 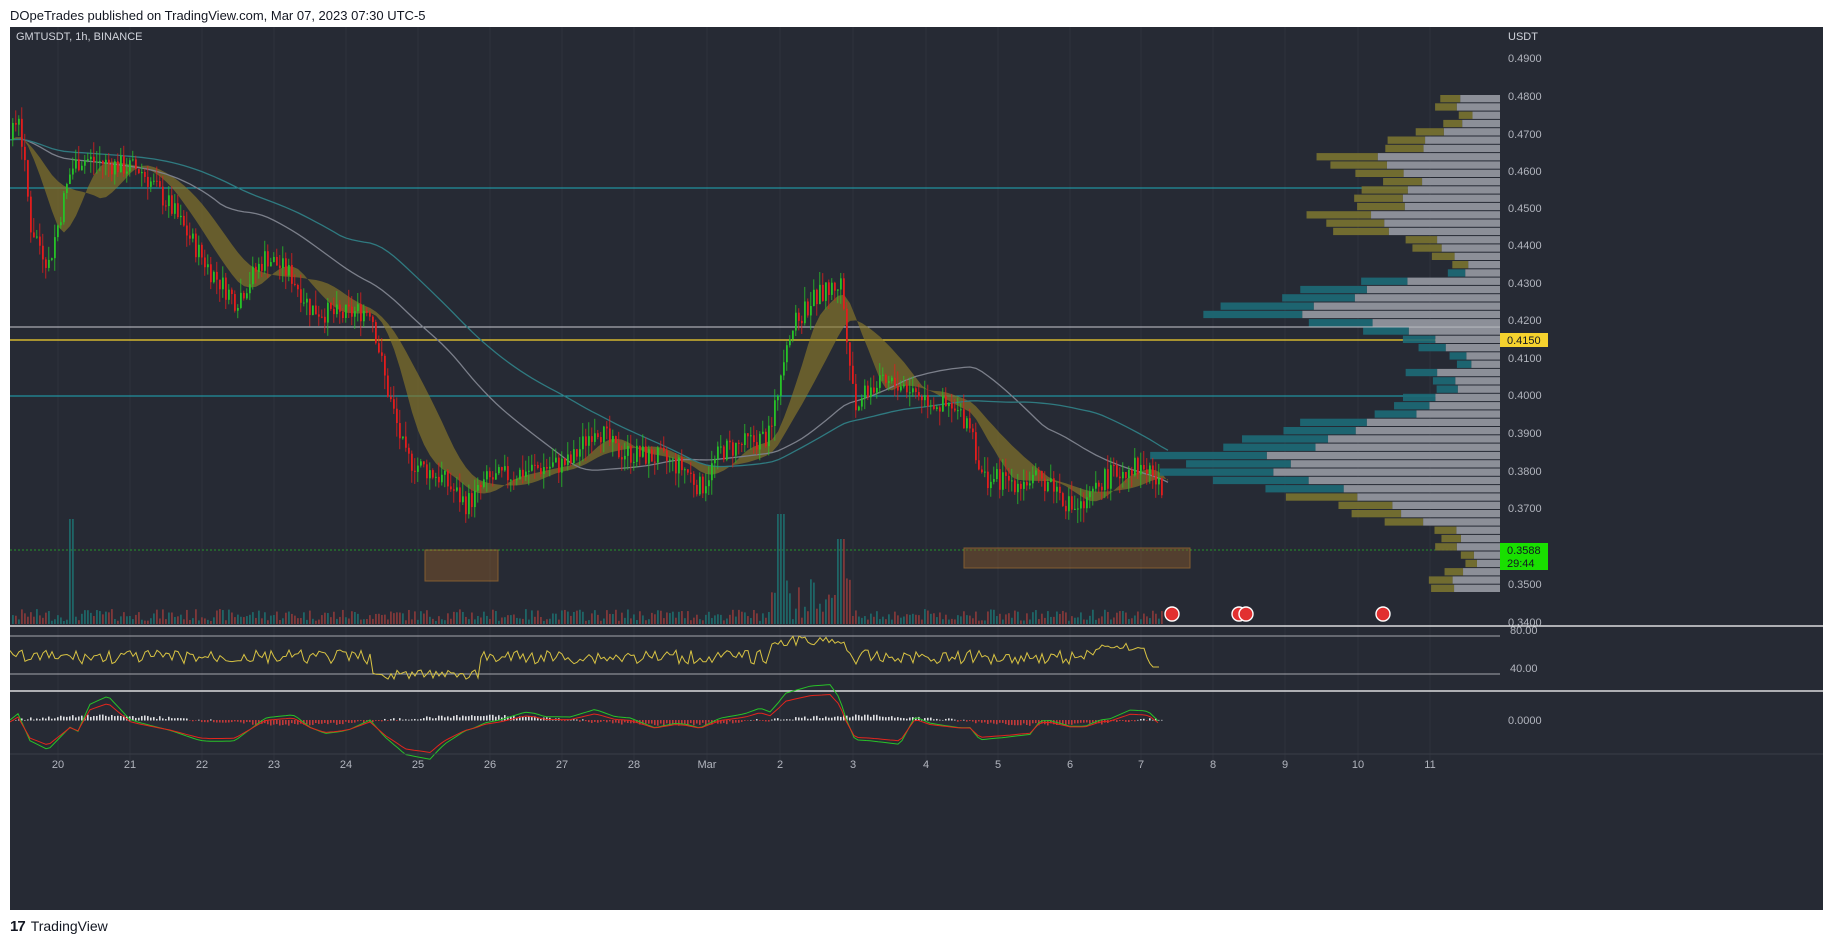 What do you see at coordinates (562, 765) in the screenshot?
I see `date-tick-label: 27` at bounding box center [562, 765].